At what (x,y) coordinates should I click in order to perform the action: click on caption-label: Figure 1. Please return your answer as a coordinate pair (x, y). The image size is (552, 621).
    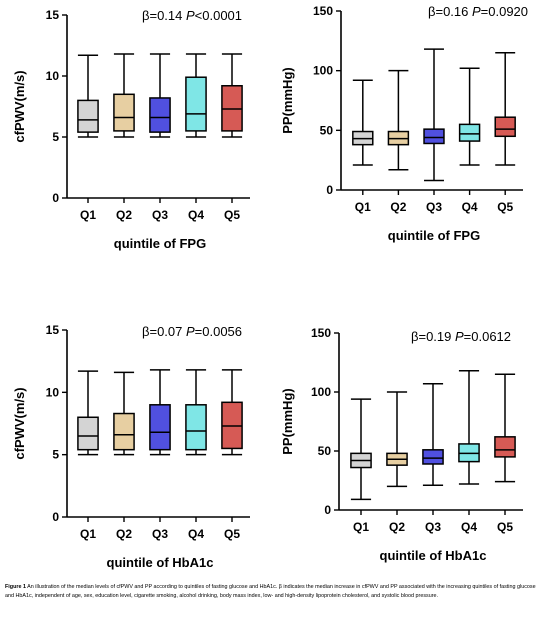
    Looking at the image, I should click on (15, 587).